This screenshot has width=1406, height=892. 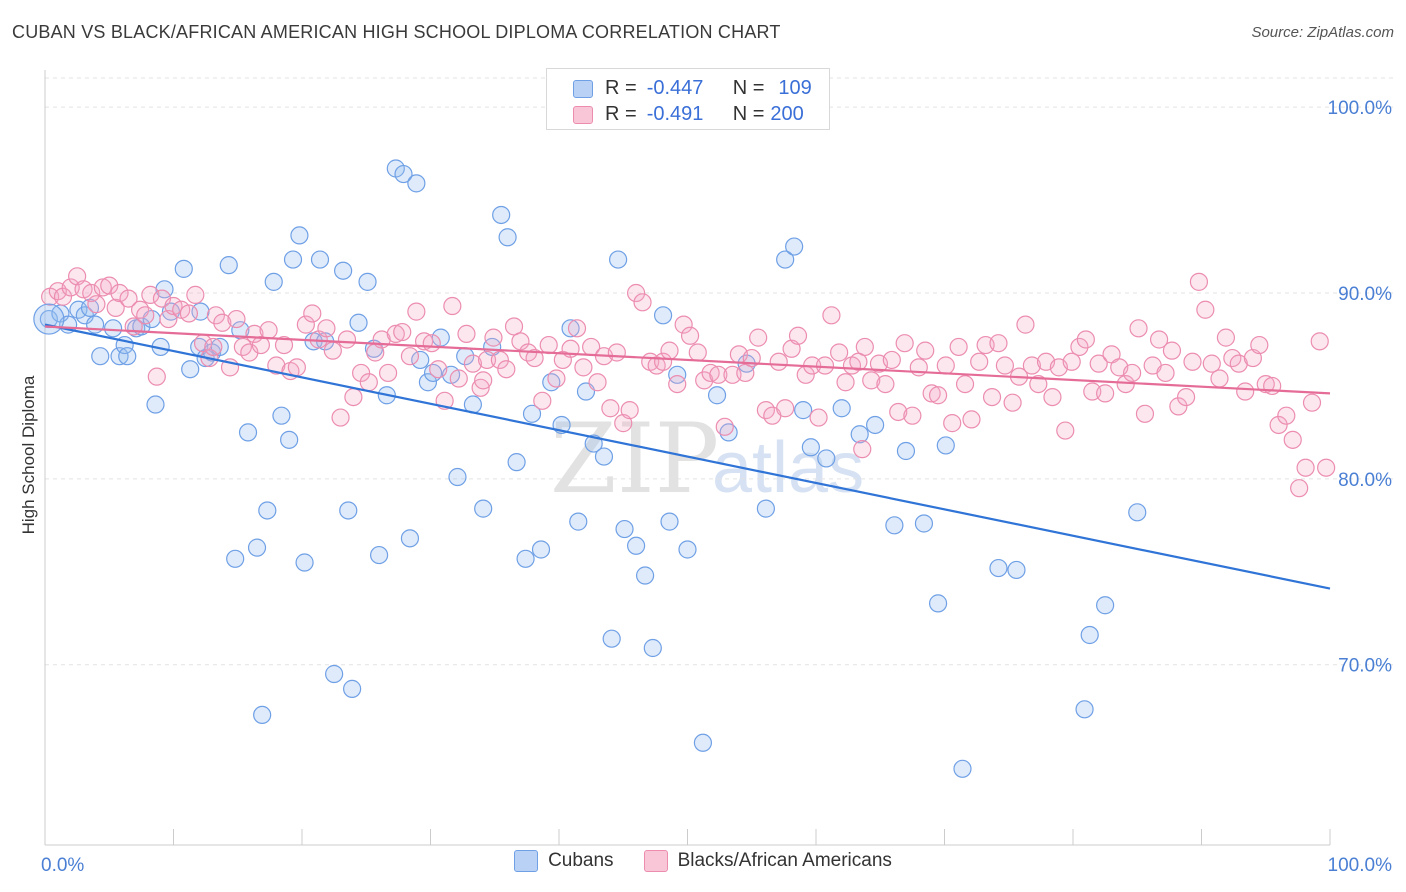 What do you see at coordinates (583, 114) in the screenshot?
I see `blacks-swatch` at bounding box center [583, 114].